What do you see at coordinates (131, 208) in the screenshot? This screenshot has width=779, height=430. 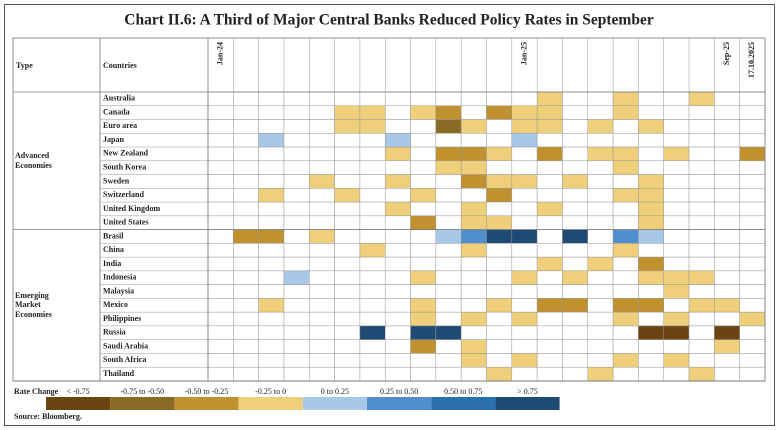 I see `country-label: United Kingdom` at bounding box center [131, 208].